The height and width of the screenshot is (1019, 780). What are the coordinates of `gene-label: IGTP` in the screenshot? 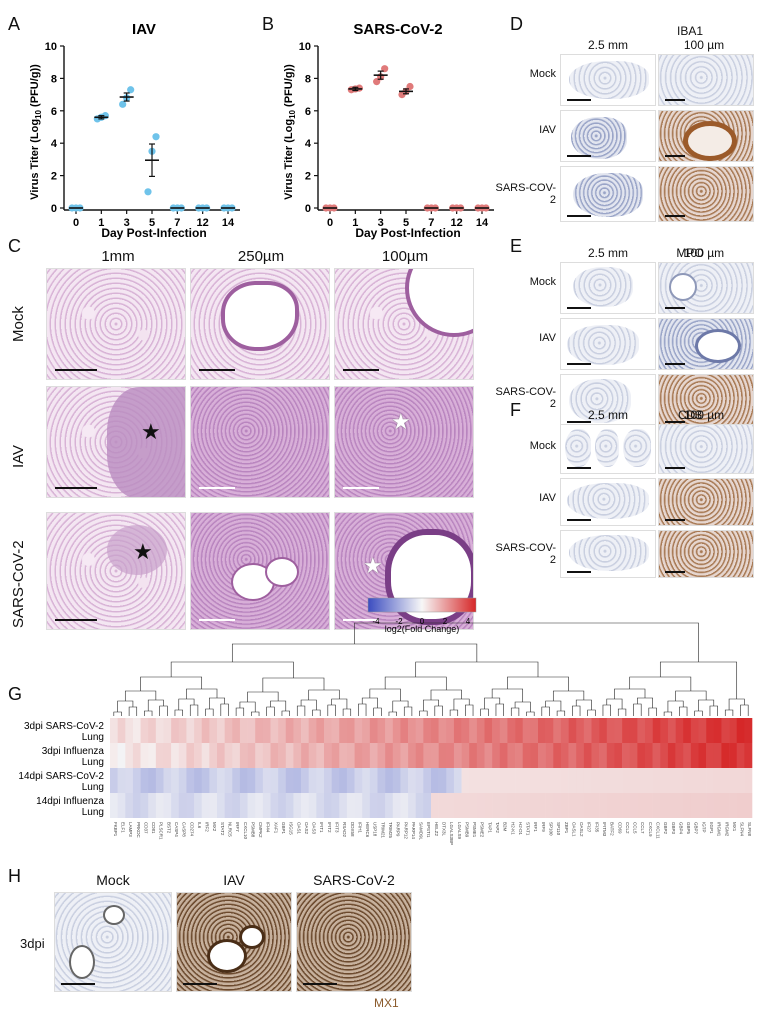 It's located at (703, 827).